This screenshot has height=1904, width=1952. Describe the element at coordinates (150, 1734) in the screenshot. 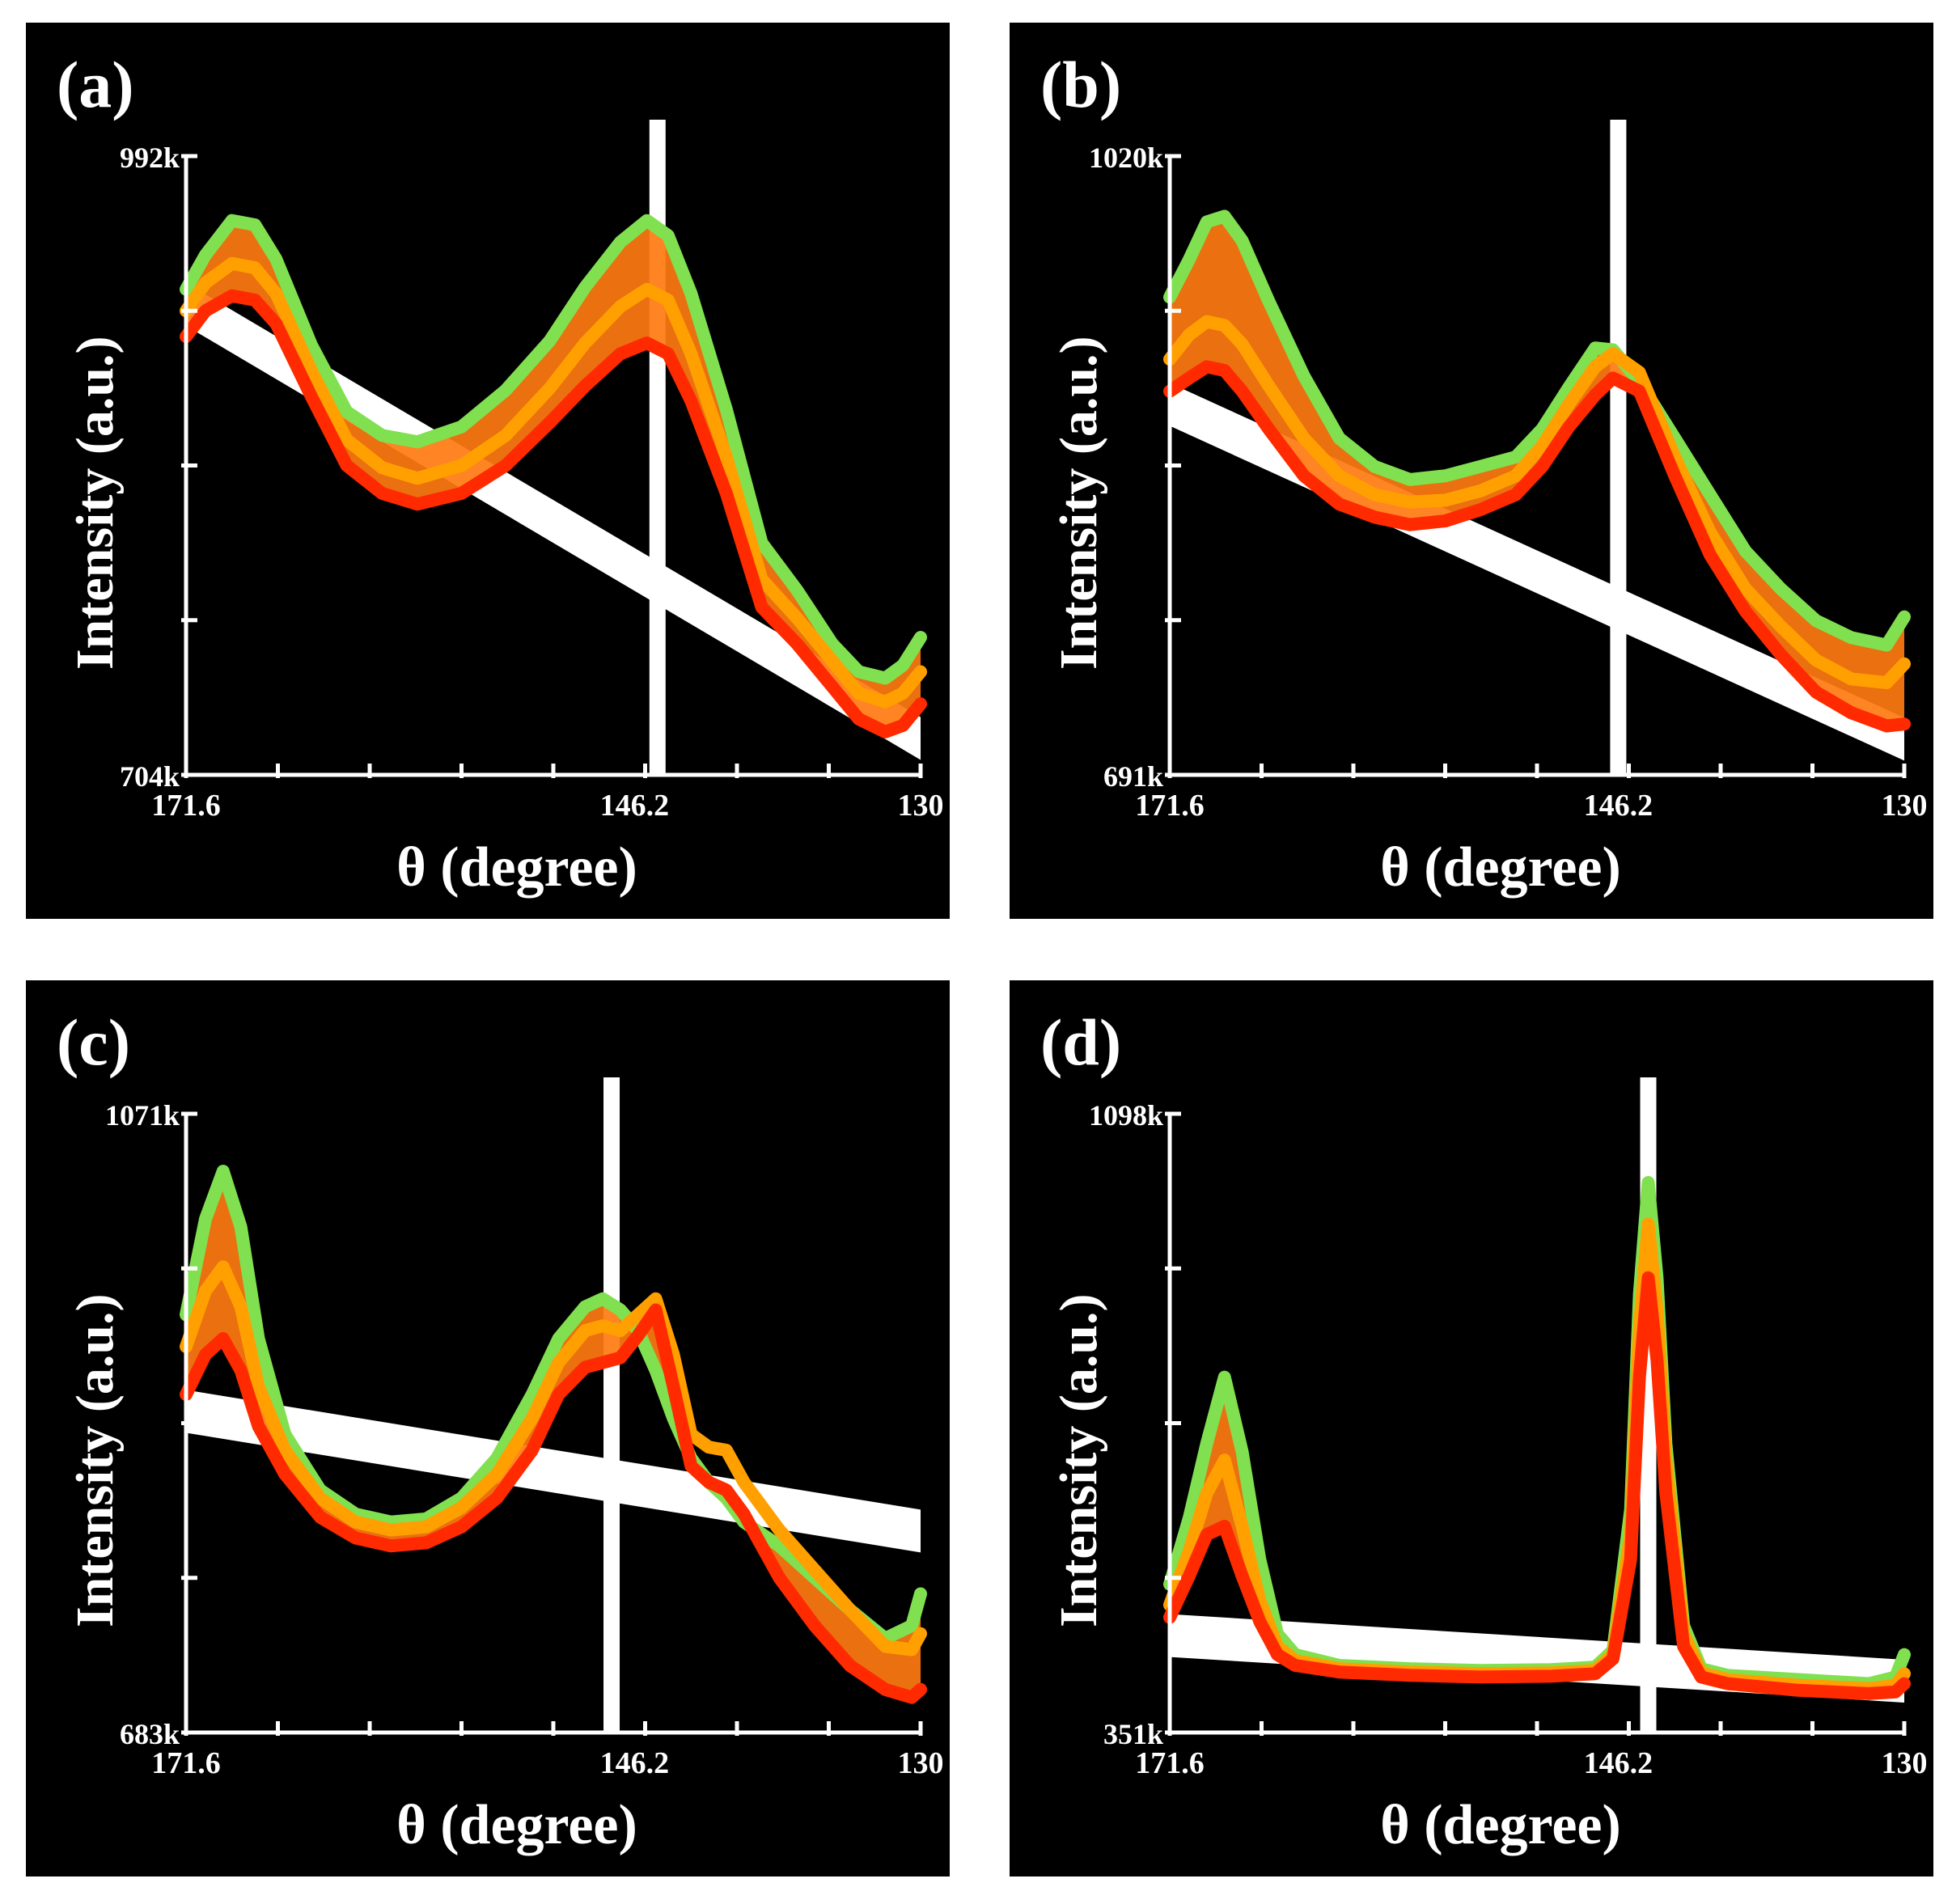

I see `y-tick-label-bottom: 683k` at that location.